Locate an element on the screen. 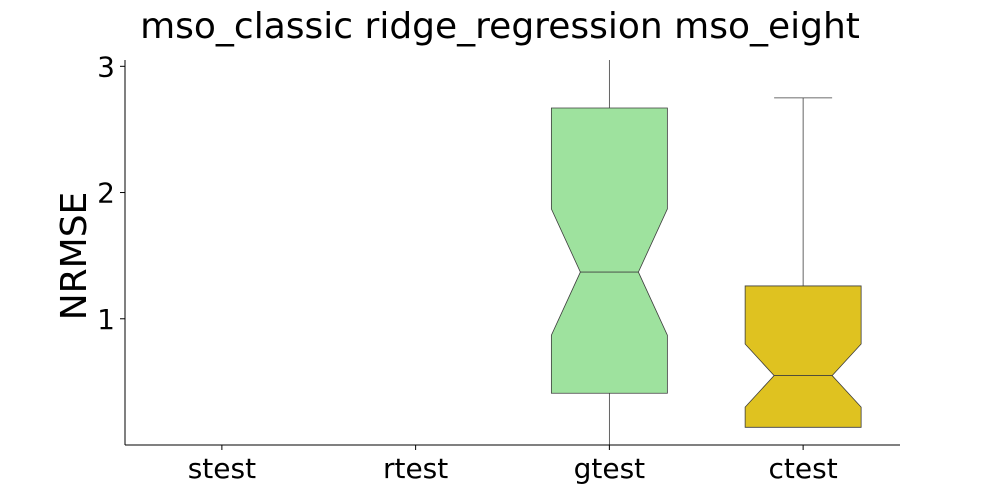 The width and height of the screenshot is (1000, 500). box-body-gtest is located at coordinates (609, 250).